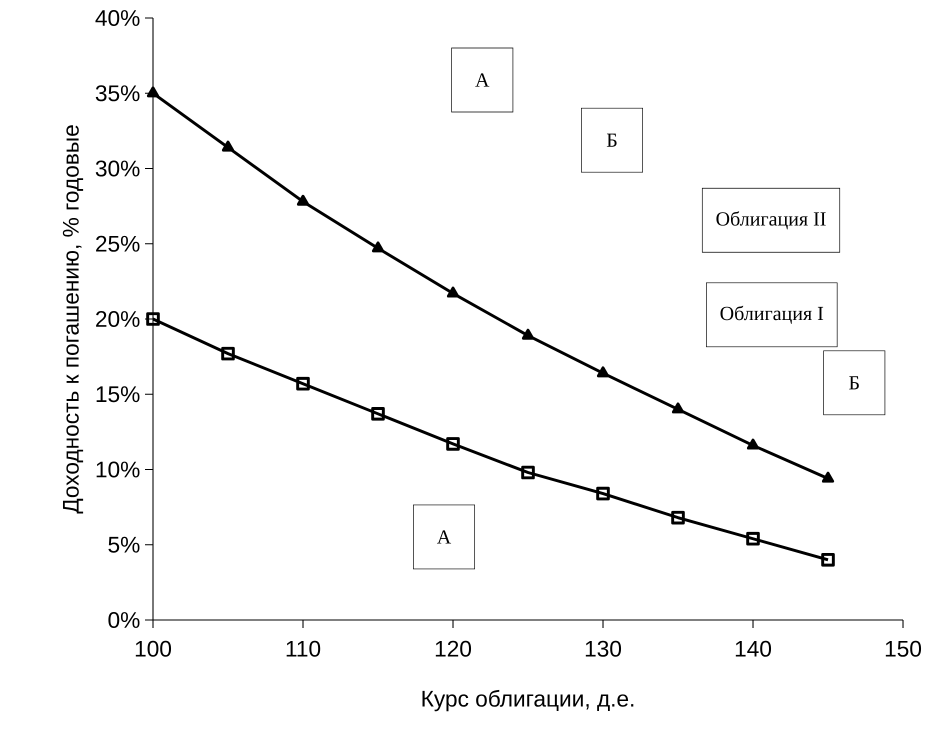 This screenshot has height=750, width=937. What do you see at coordinates (118, 319) in the screenshot?
I see `y-tick-label: 20%` at bounding box center [118, 319].